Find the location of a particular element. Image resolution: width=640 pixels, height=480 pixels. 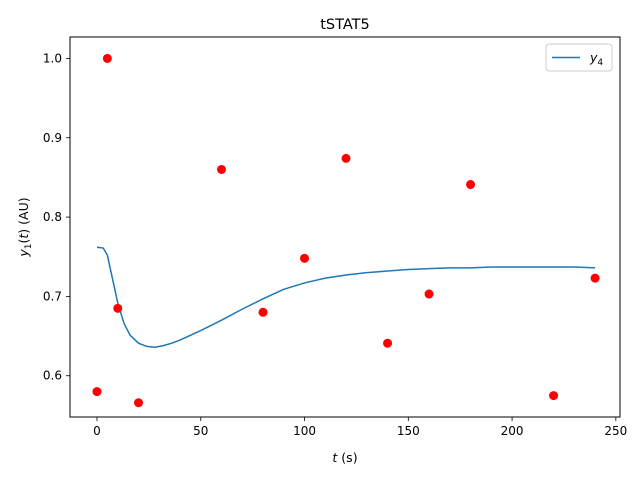

y-axis-ticks: 0.6 0.7 0.8 0.9 1.0 is located at coordinates (56, 217).